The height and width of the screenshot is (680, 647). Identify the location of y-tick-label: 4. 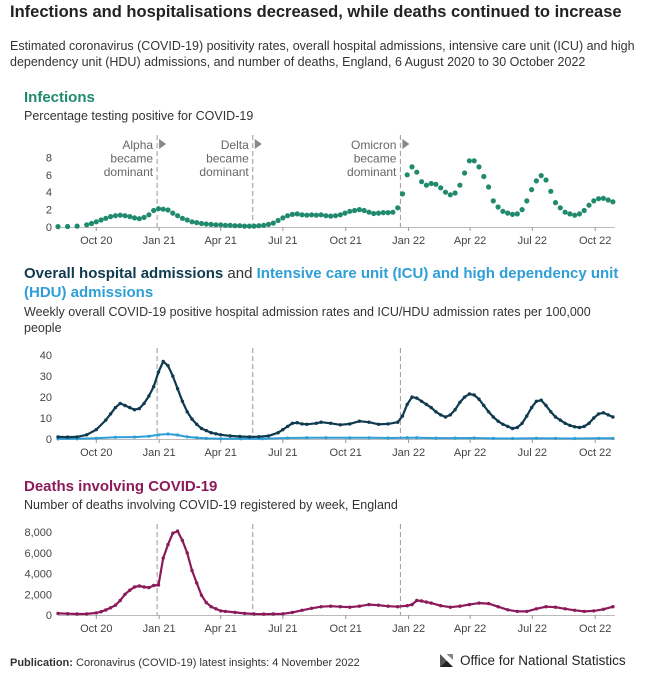
(49, 193).